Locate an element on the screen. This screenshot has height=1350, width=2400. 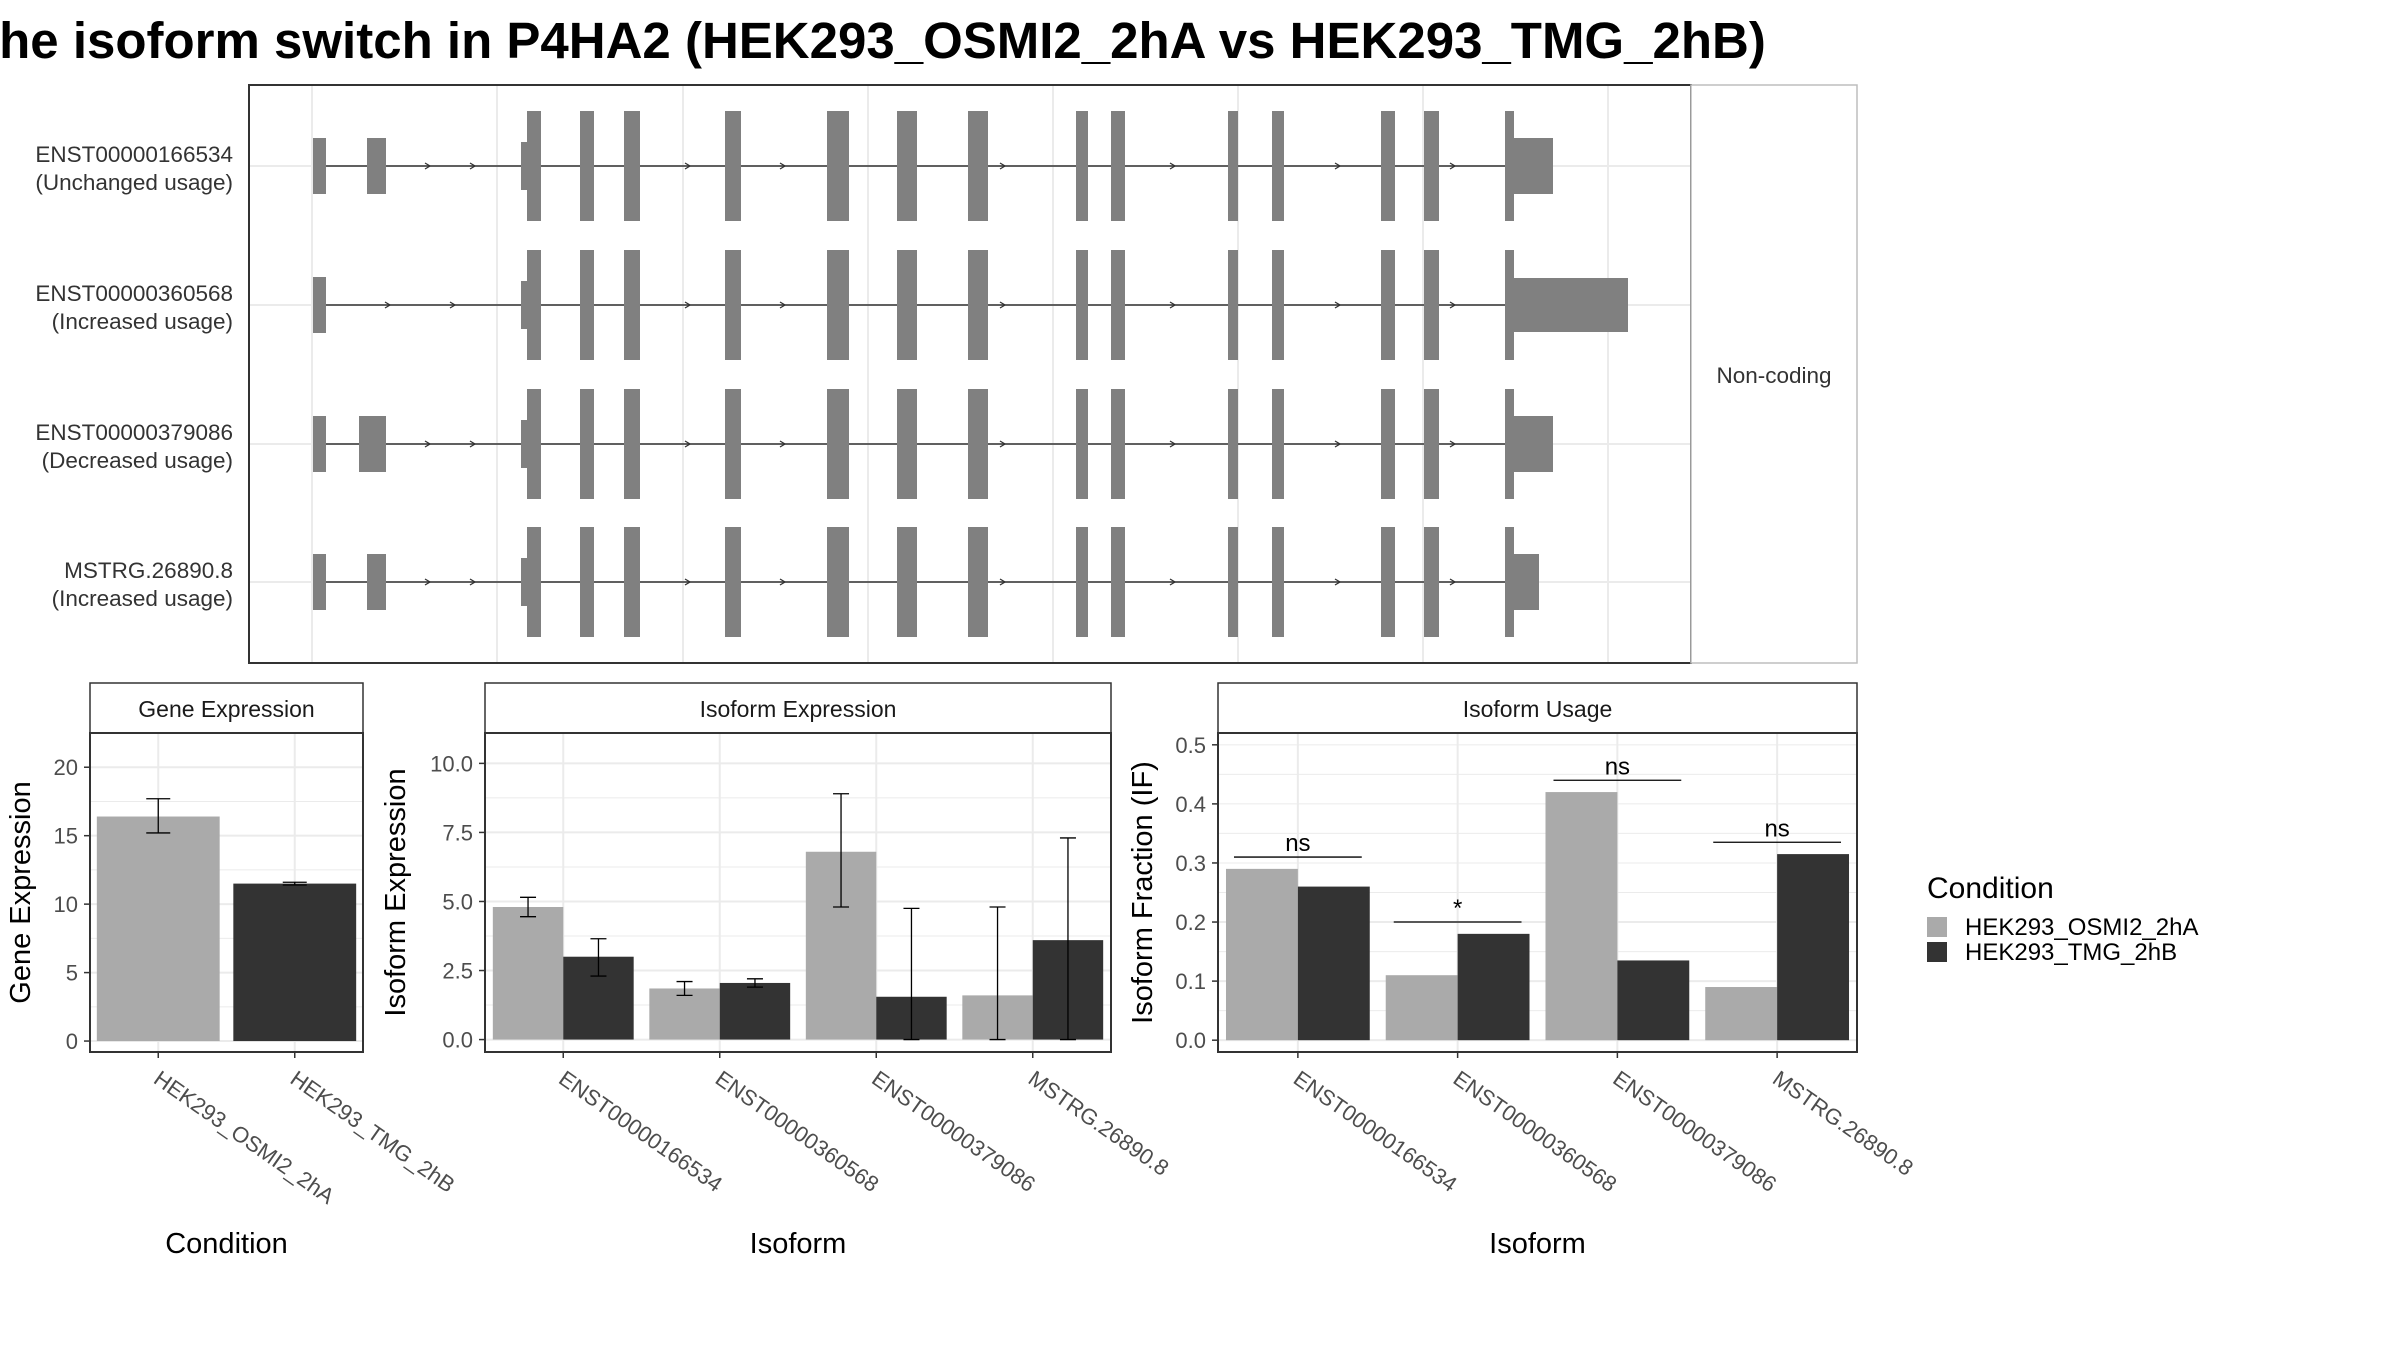
transcript-usage-label: (Unchanged usage) is located at coordinates (134, 182).